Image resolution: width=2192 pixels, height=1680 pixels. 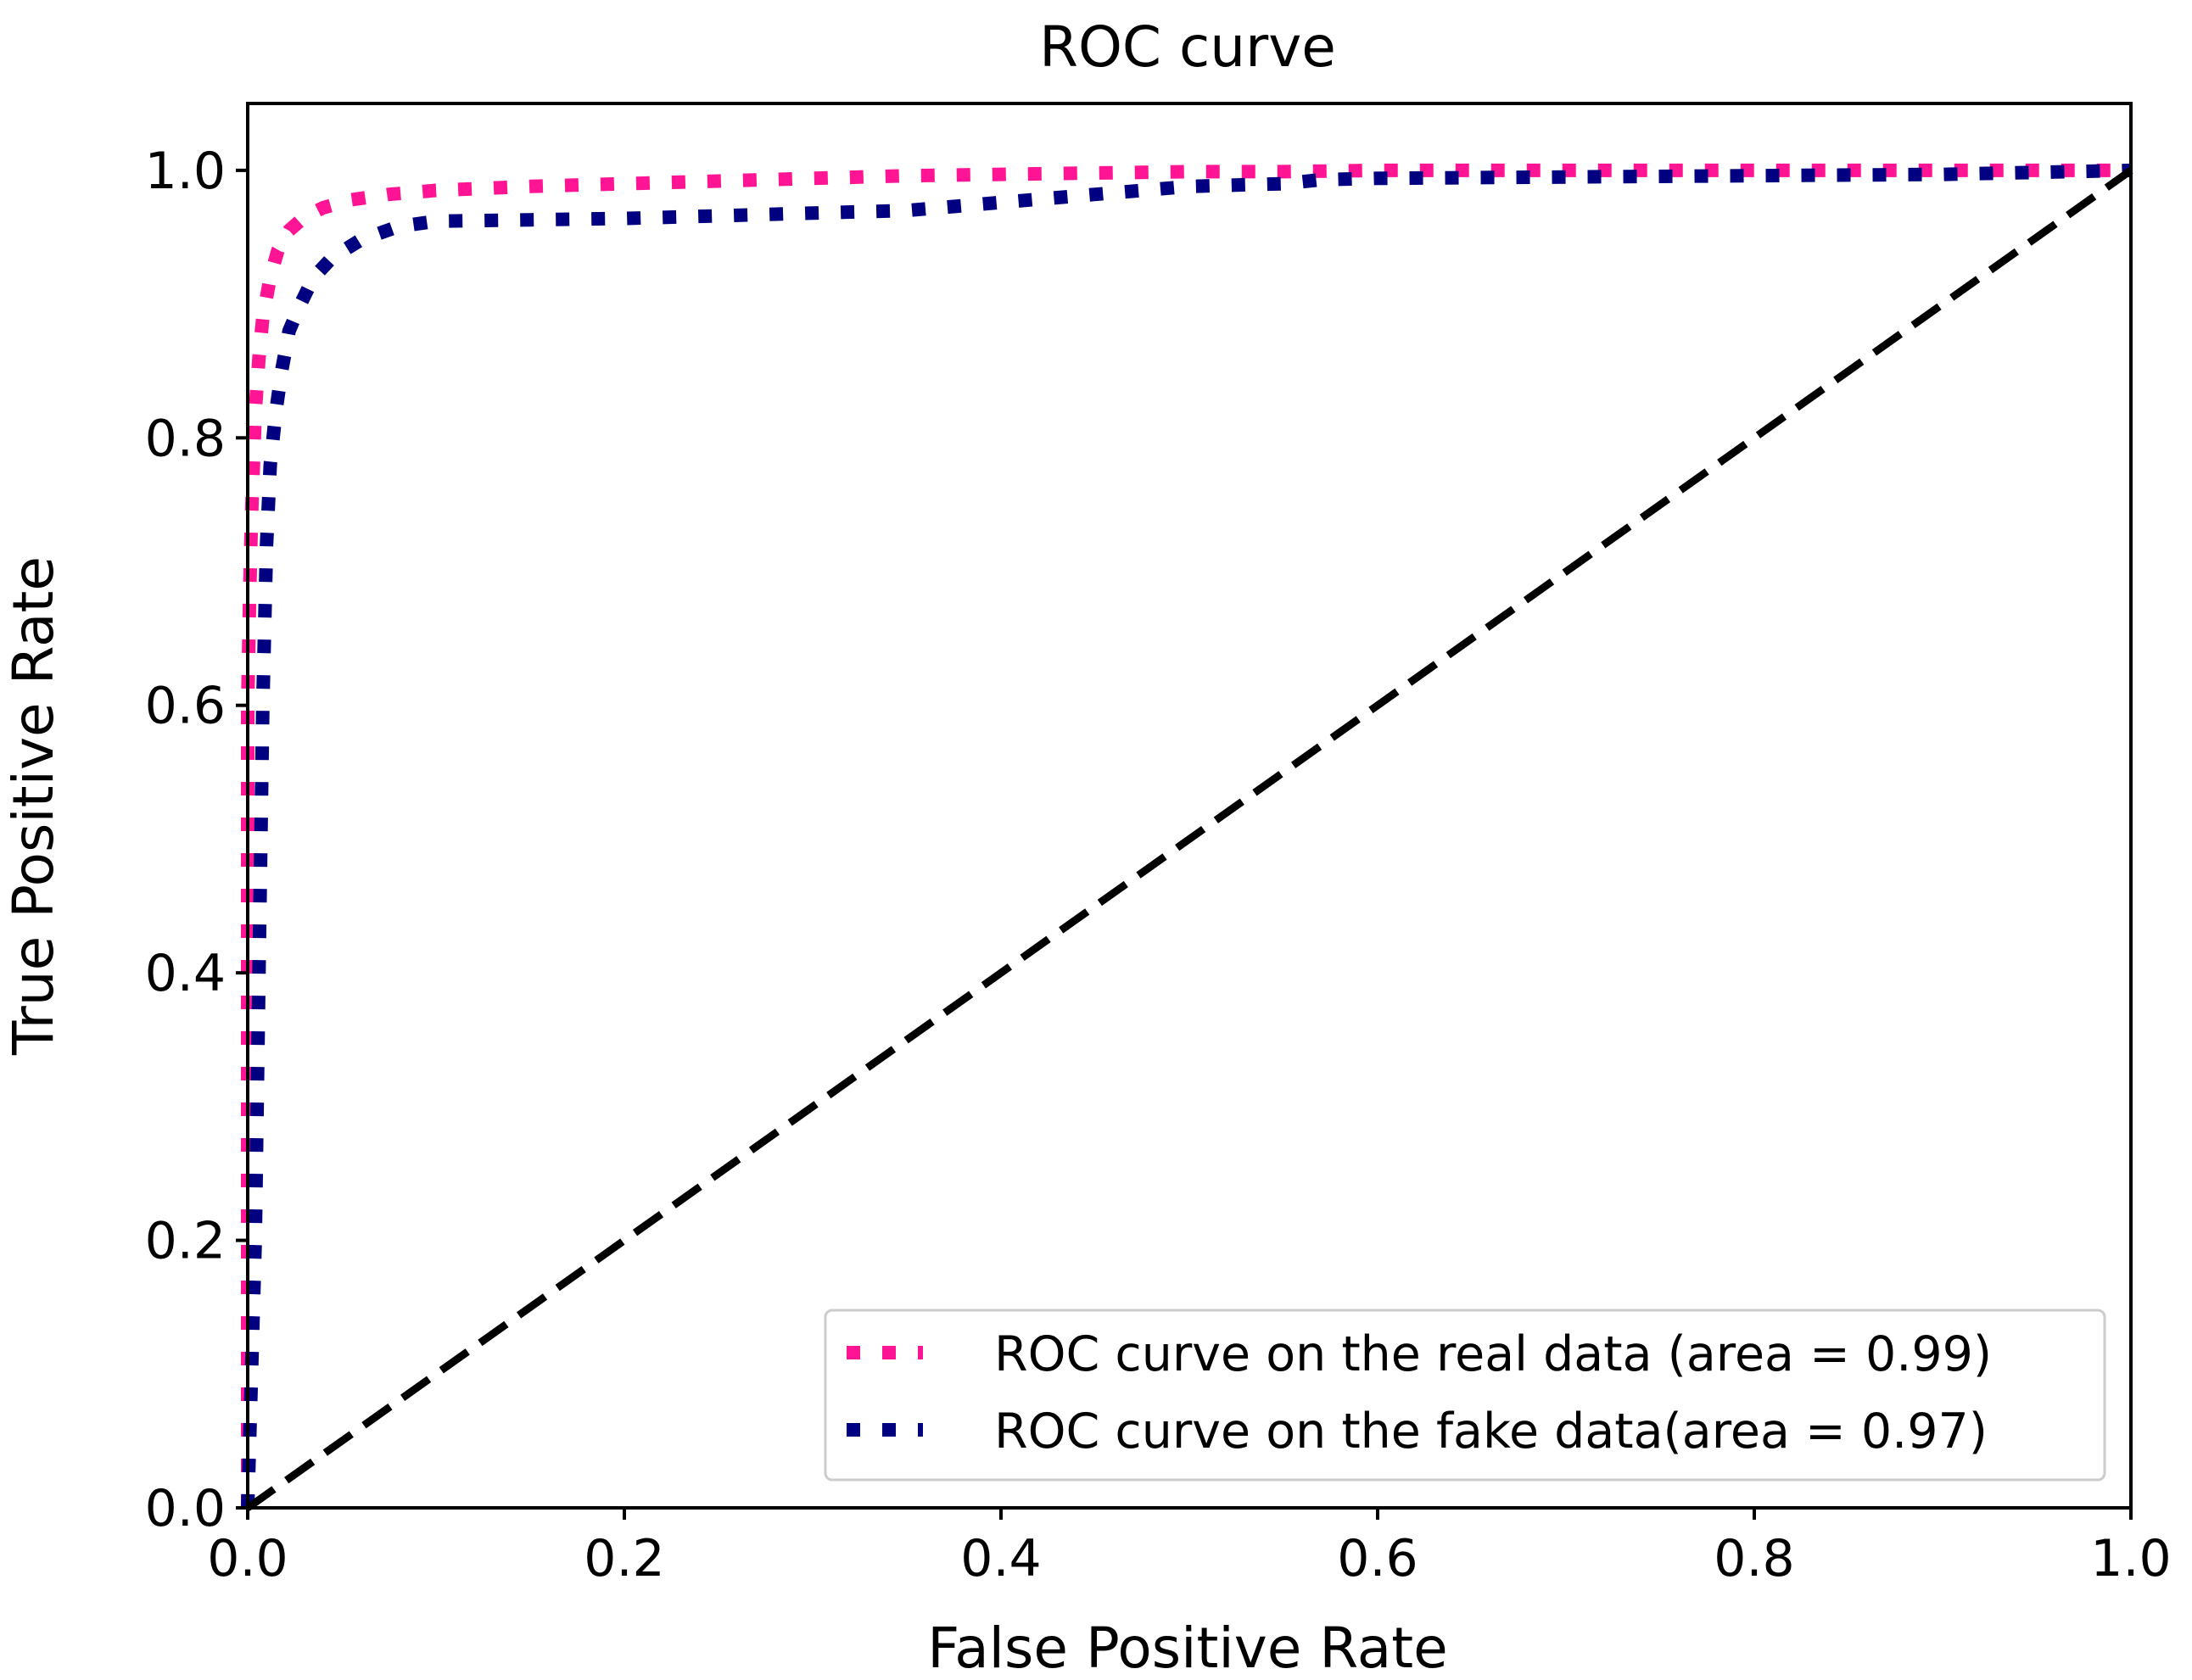 I want to click on y-tick-label: 1.0, so click(x=185, y=171).